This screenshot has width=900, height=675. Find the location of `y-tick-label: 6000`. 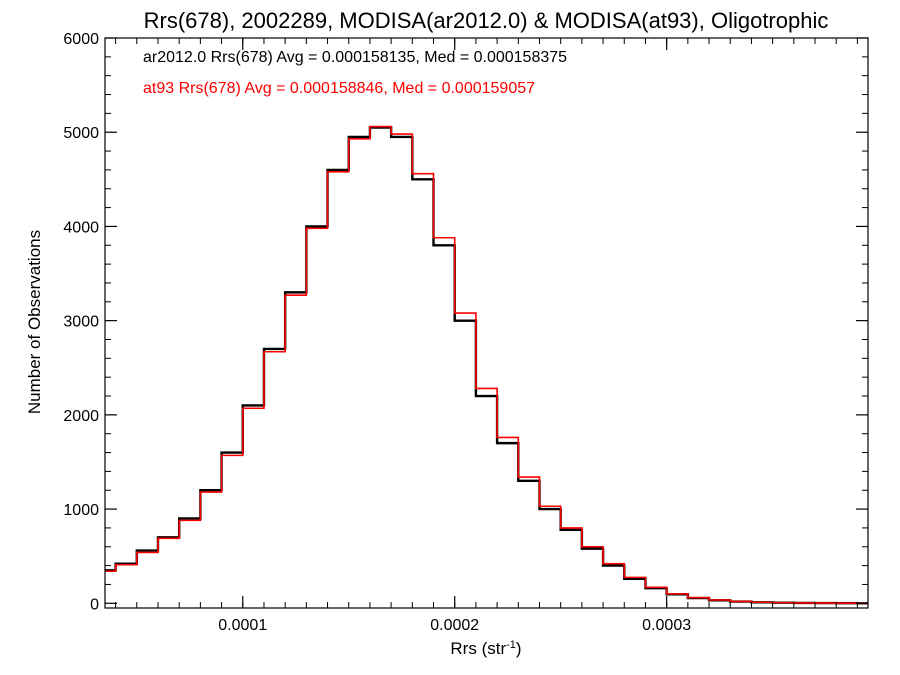

y-tick-label: 6000 is located at coordinates (81, 39).